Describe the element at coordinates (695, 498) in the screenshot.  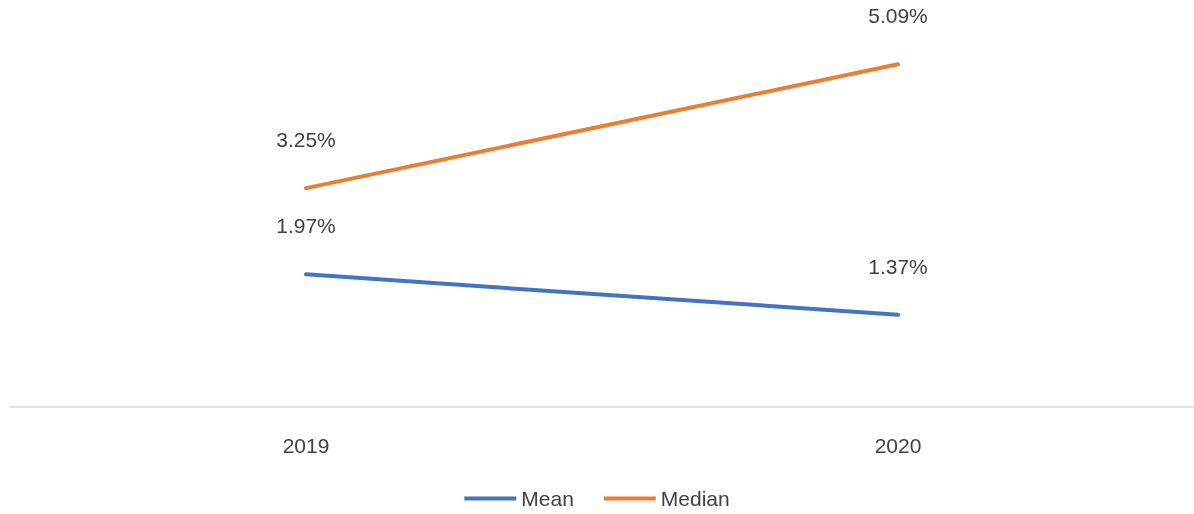
I see `legend-label: Median` at that location.